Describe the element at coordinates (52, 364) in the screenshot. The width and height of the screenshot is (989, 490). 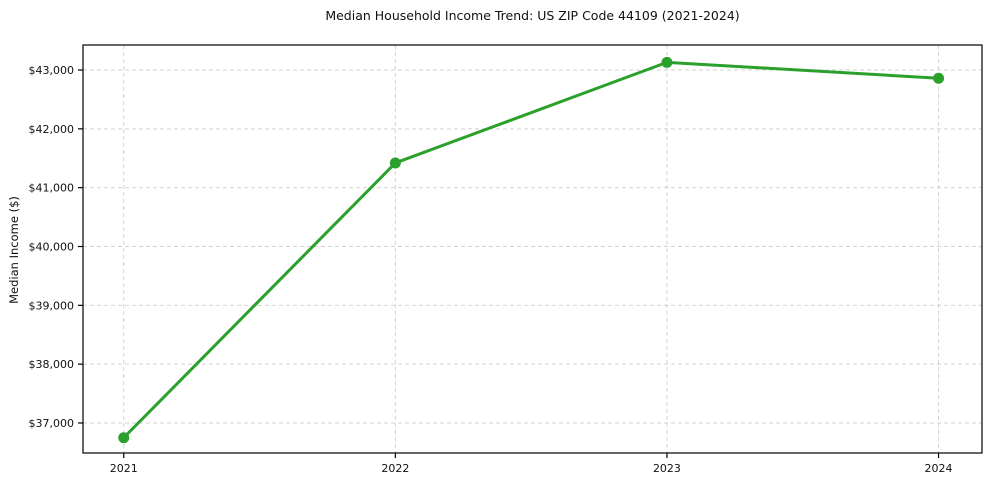
I see `y-tick-label: $38,000` at that location.